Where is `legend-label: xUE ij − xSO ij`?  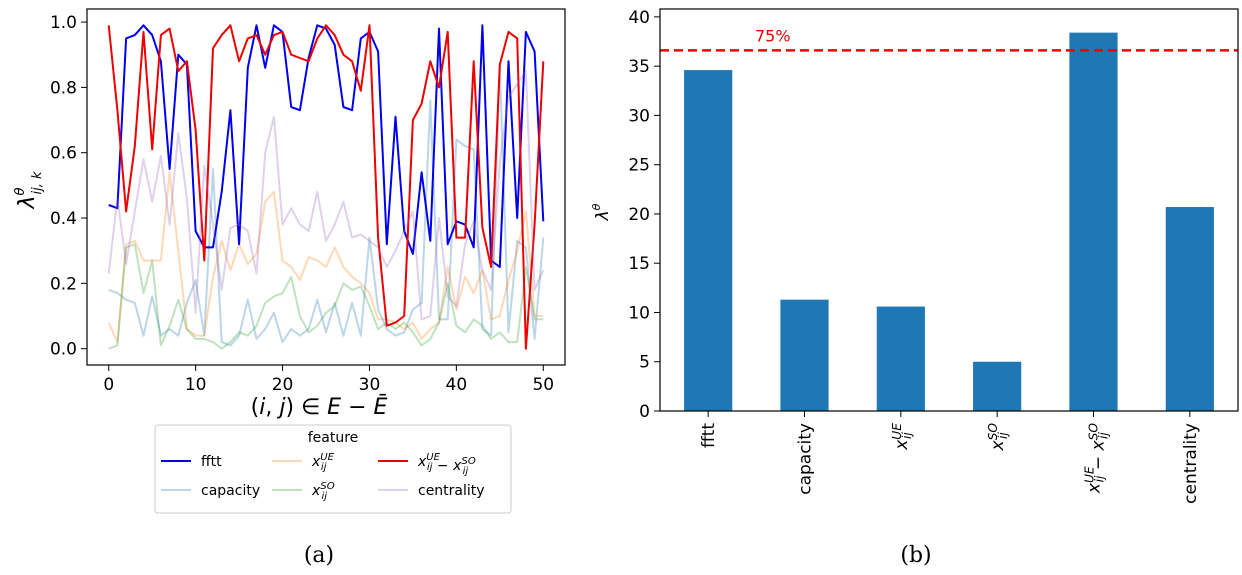 legend-label: xUE ij − xSO ij is located at coordinates (446, 464).